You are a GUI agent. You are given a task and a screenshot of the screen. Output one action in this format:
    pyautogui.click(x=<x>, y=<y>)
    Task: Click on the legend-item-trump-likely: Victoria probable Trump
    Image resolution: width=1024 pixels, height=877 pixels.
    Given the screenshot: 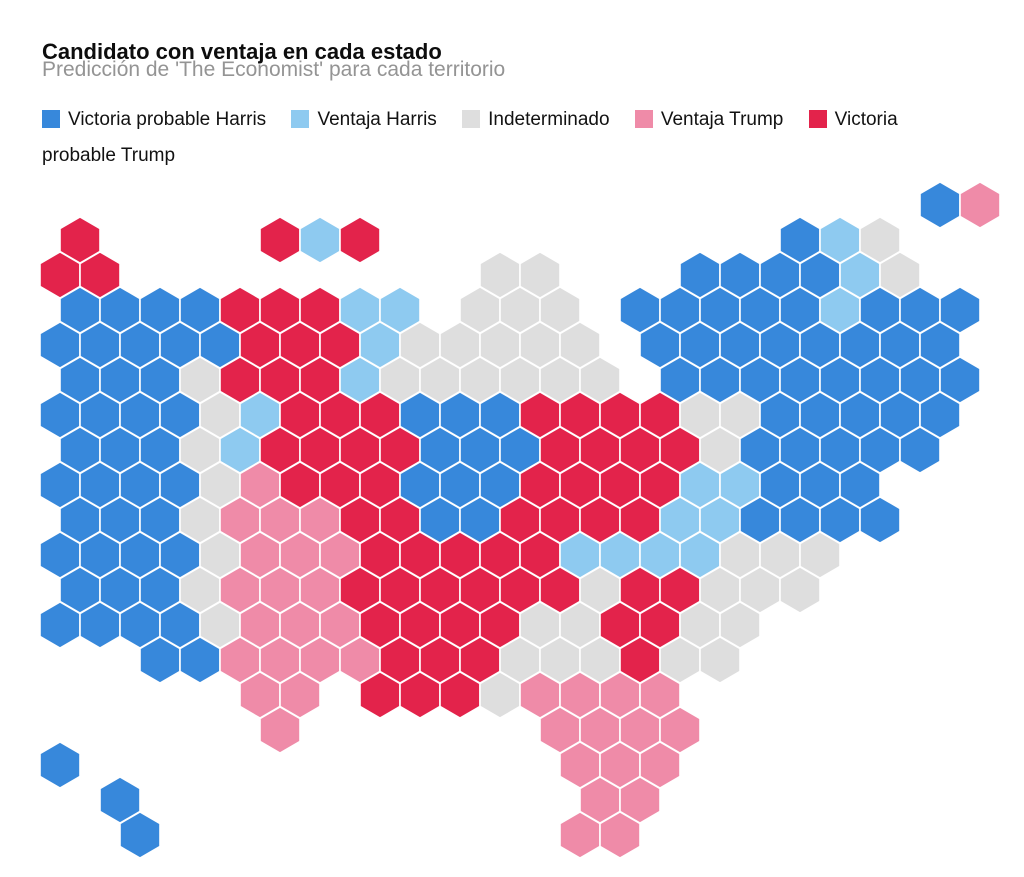 What is the action you would take?
    pyautogui.click(x=470, y=137)
    